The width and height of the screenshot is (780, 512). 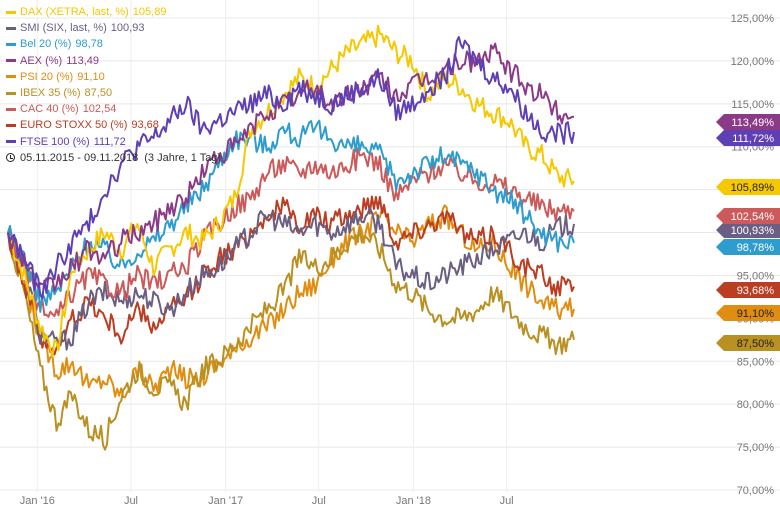 I want to click on legend-label: EURO STOXX 50 (%), so click(x=74, y=125).